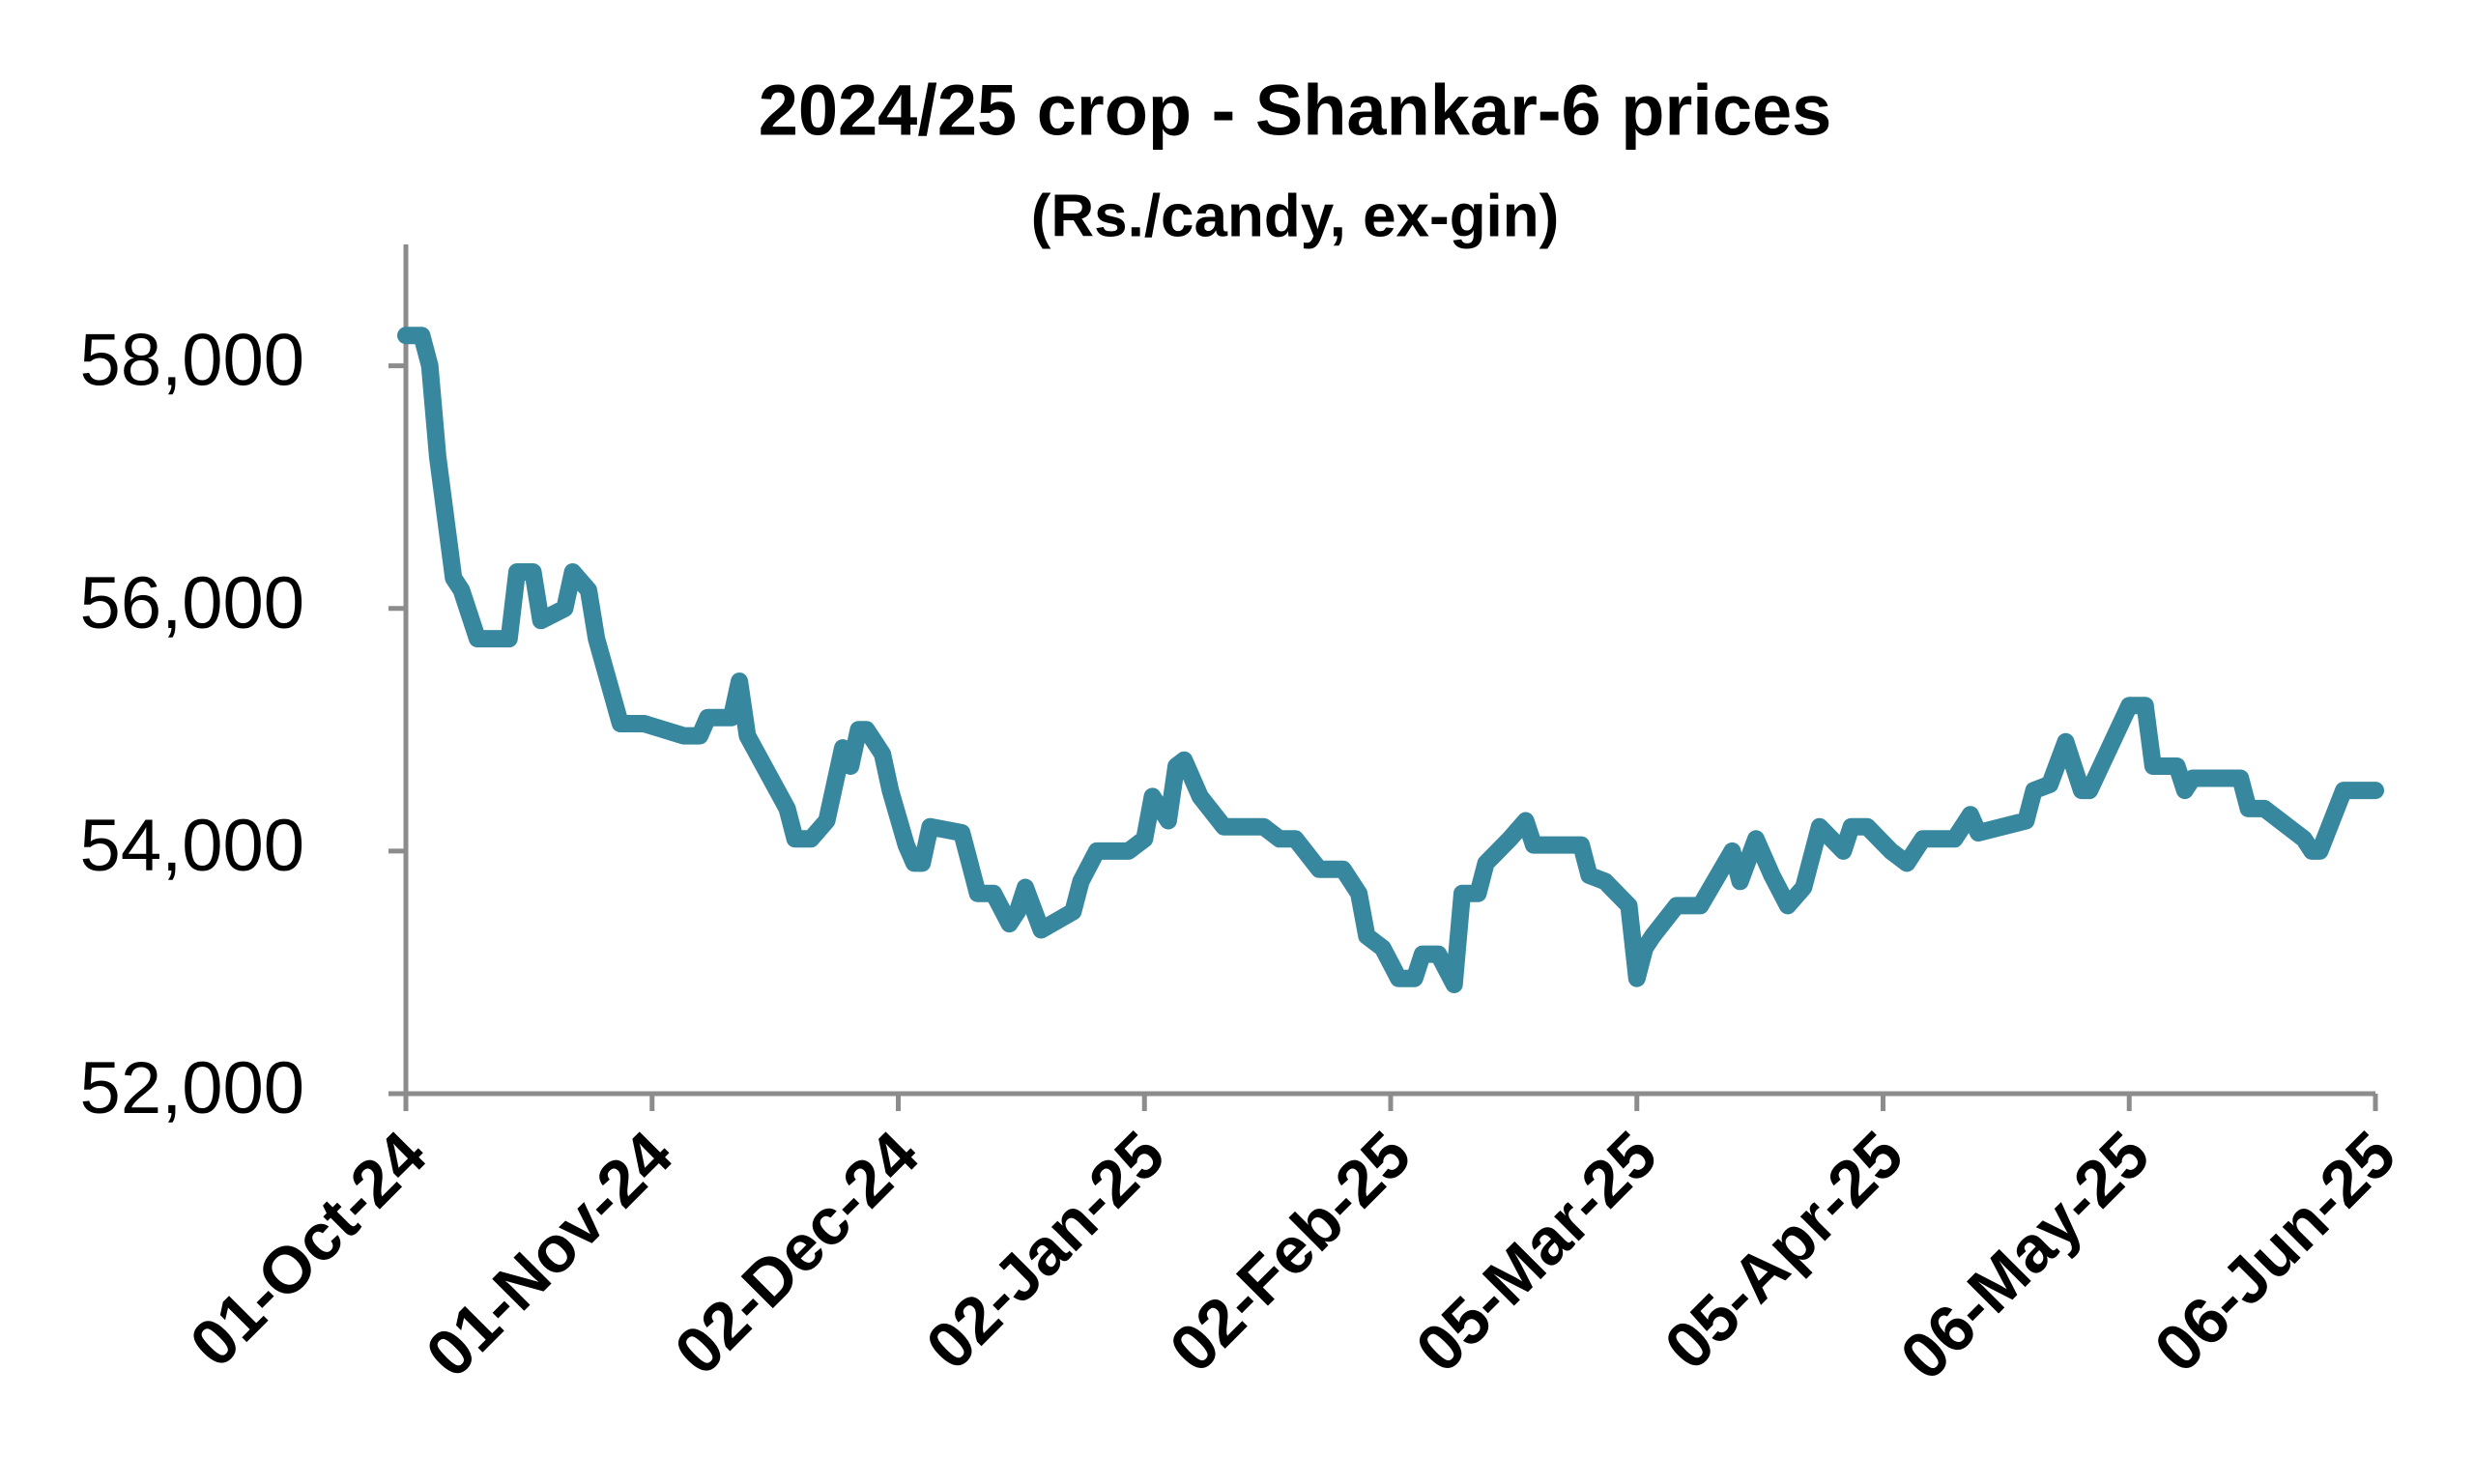 This screenshot has width=2474, height=1484. I want to click on x-tick-label: 06-May-25, so click(2024, 1256).